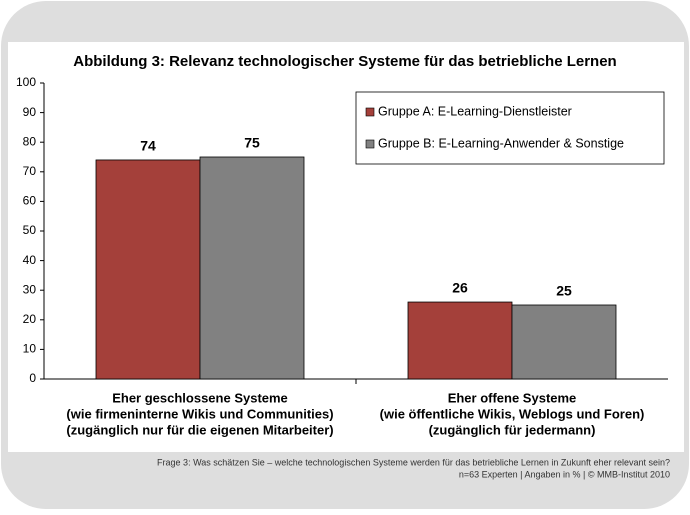 Image resolution: width=690 pixels, height=515 pixels. What do you see at coordinates (475, 111) in the screenshot?
I see `legend-label: Gruppe A: E-Learning-Dienstleister` at bounding box center [475, 111].